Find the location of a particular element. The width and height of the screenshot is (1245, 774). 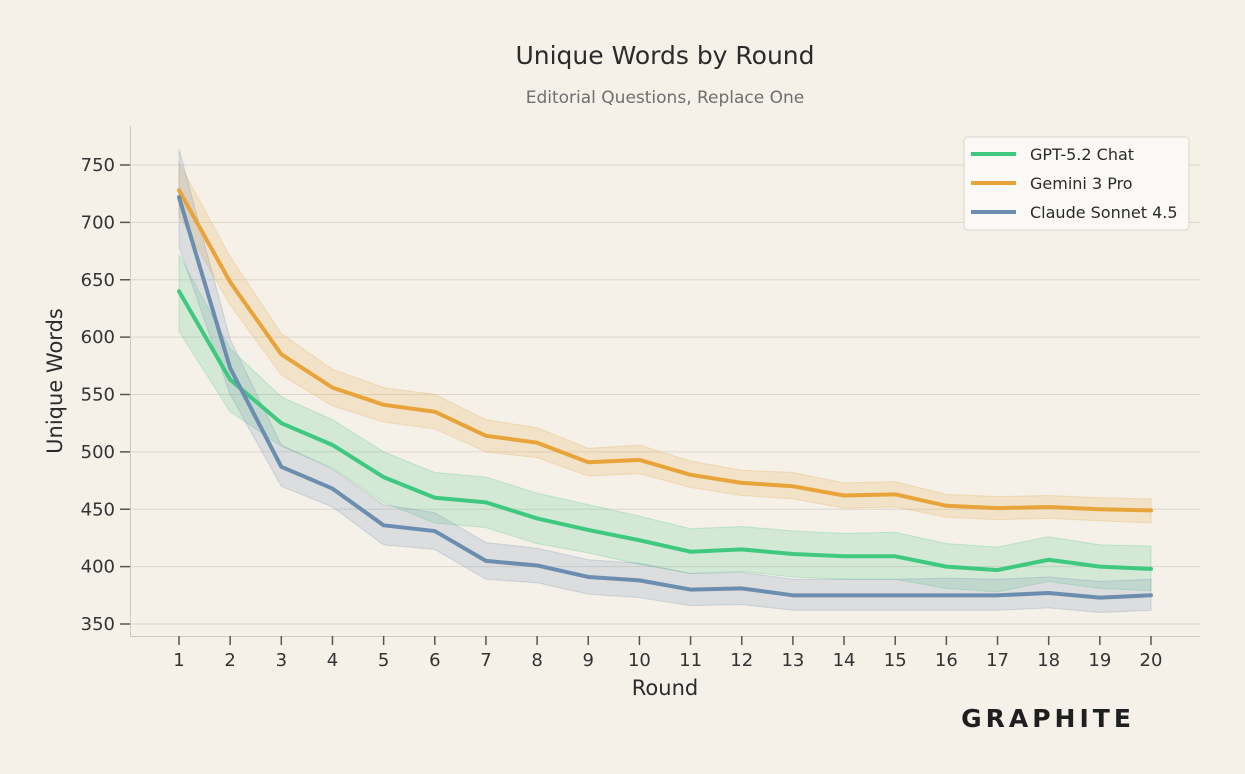

y-tick-label: 750 is located at coordinates (98, 165).